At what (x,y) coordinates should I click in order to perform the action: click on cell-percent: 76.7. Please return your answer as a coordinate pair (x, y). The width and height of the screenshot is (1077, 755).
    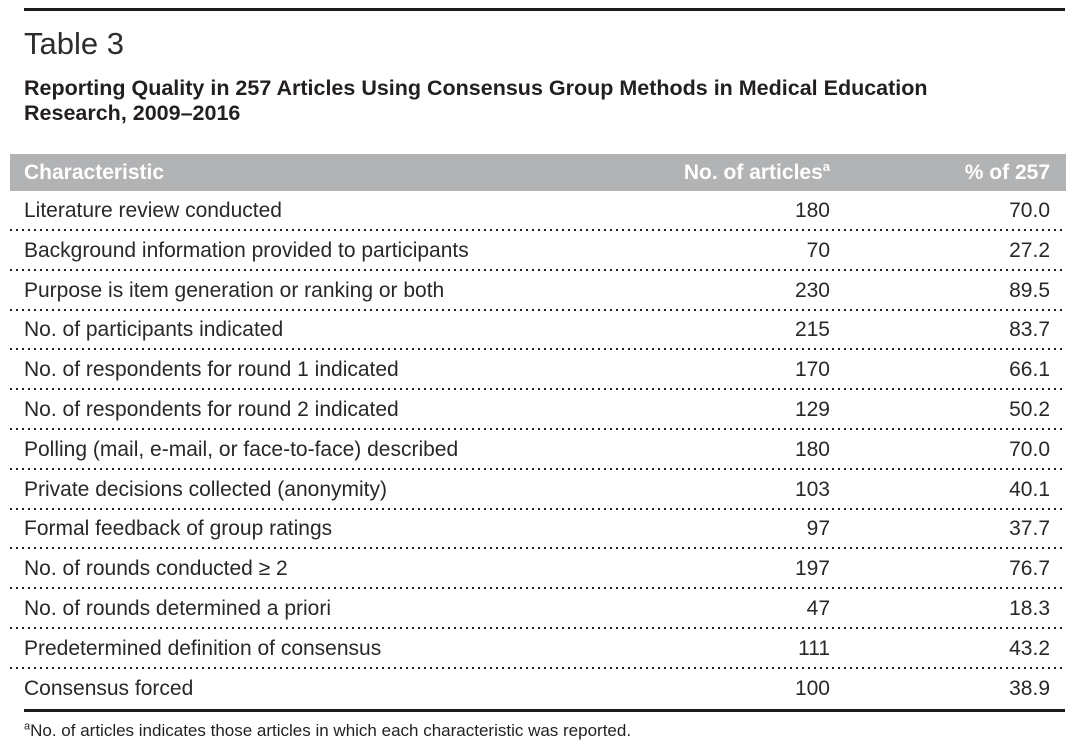
    Looking at the image, I should click on (1029, 569).